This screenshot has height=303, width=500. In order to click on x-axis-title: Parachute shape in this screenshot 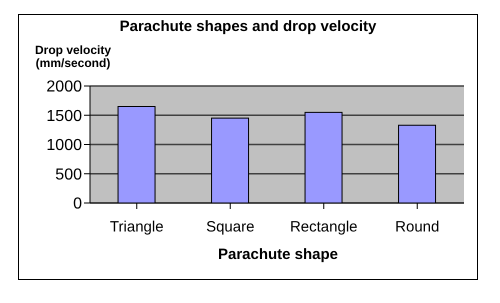, I will do `click(278, 254)`.